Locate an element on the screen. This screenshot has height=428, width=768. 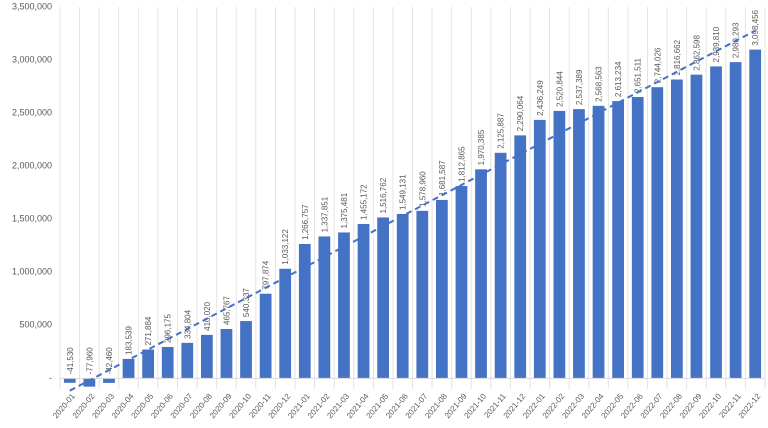
data-label: 296,175 is located at coordinates (168, 327).